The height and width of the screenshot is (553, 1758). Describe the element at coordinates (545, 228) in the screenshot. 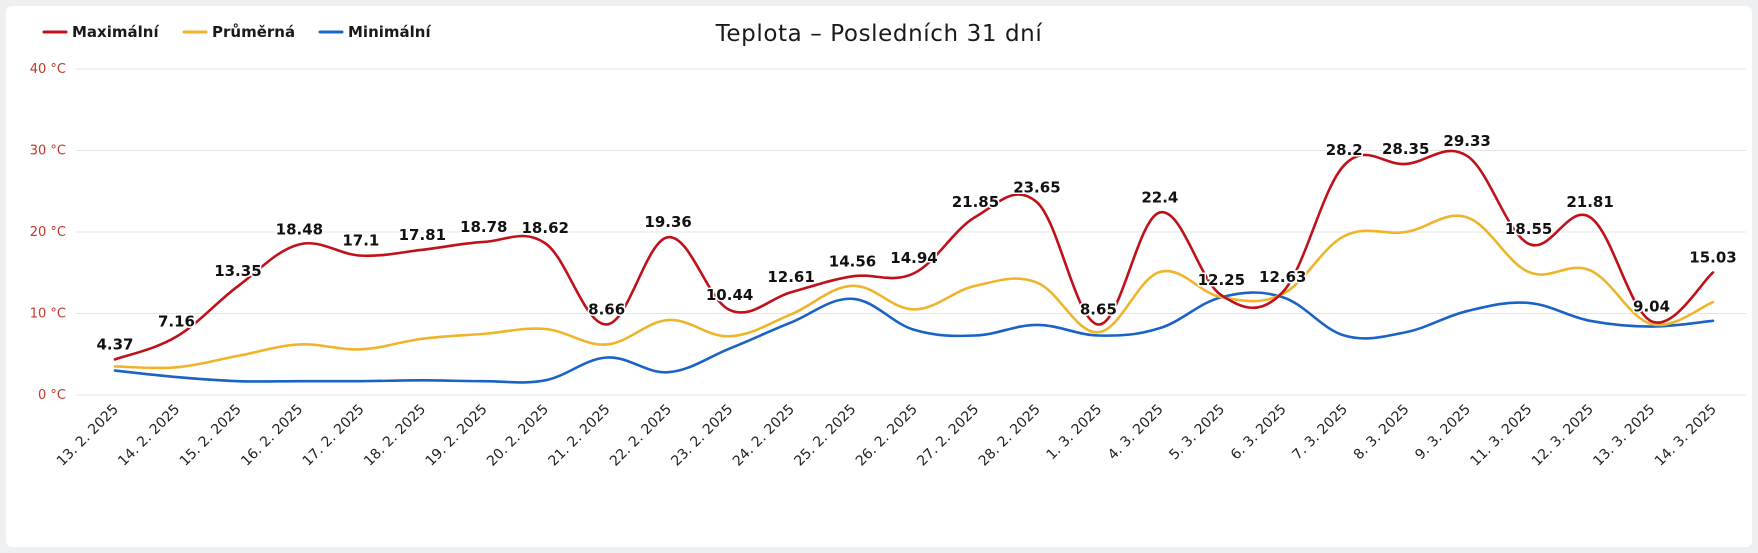

I see `data-label: 18.62` at that location.